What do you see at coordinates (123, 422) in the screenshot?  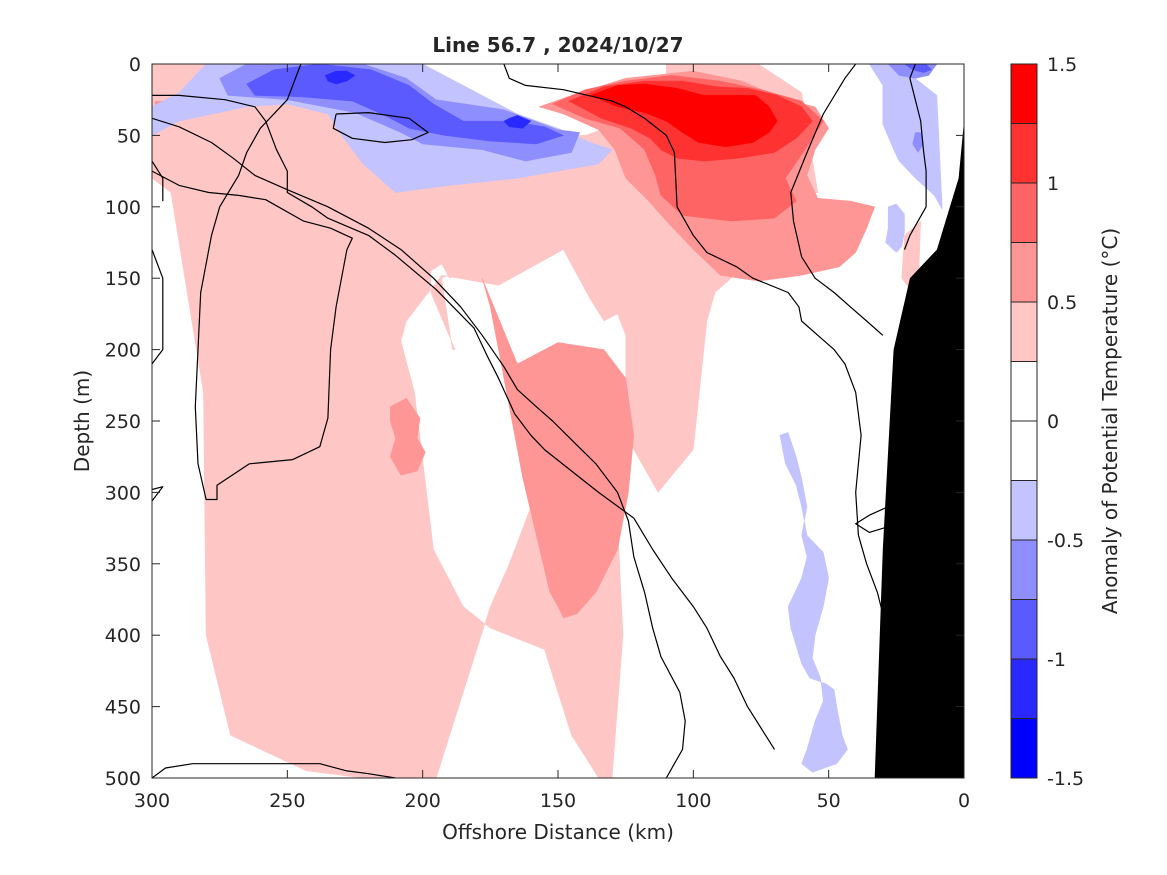 I see `y-tick-label: 250` at bounding box center [123, 422].